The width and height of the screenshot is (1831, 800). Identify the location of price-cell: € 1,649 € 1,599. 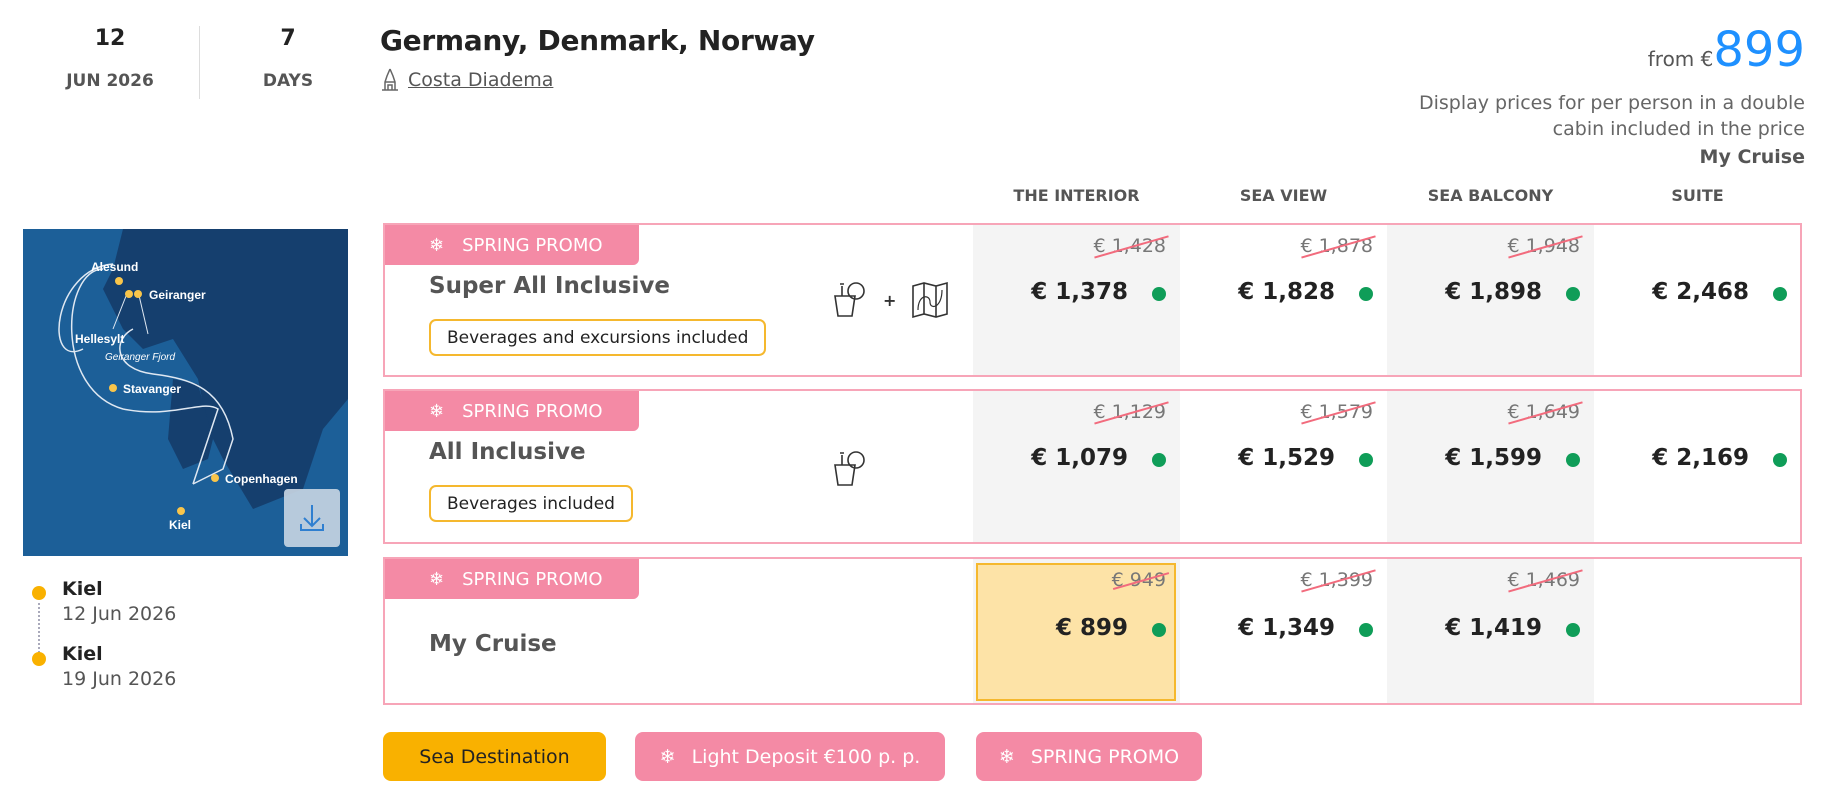
(1490, 466).